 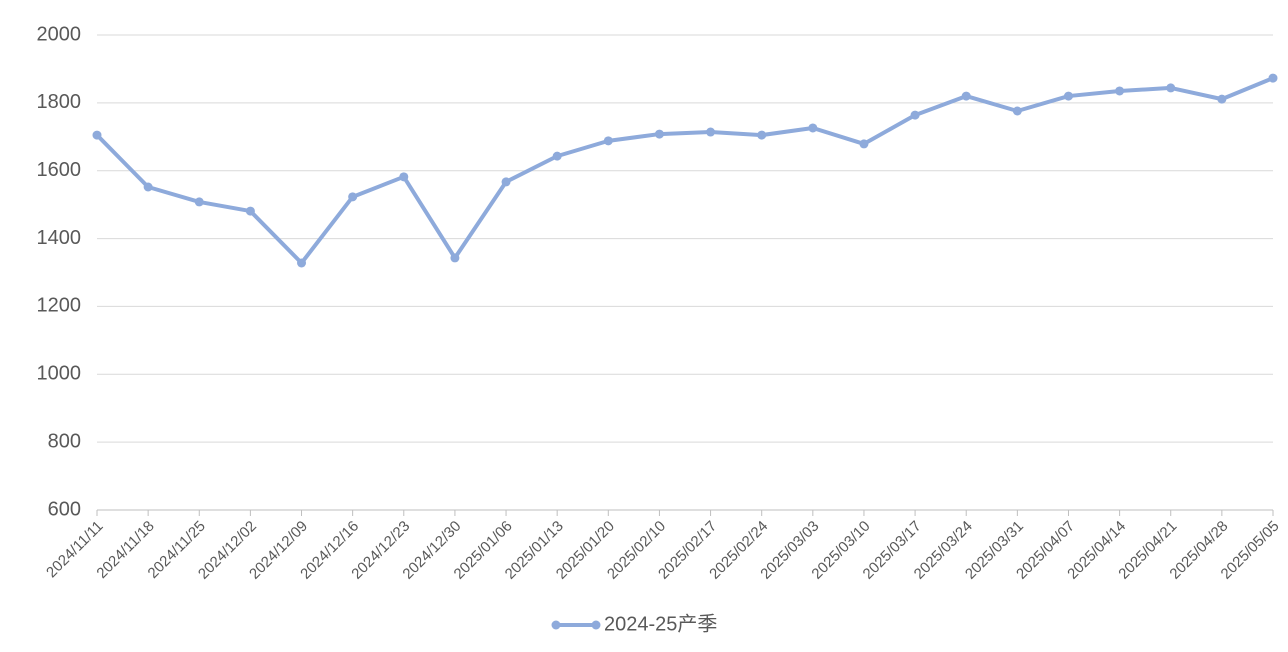 What do you see at coordinates (59, 102) in the screenshot?
I see `y-tick-label: 1800` at bounding box center [59, 102].